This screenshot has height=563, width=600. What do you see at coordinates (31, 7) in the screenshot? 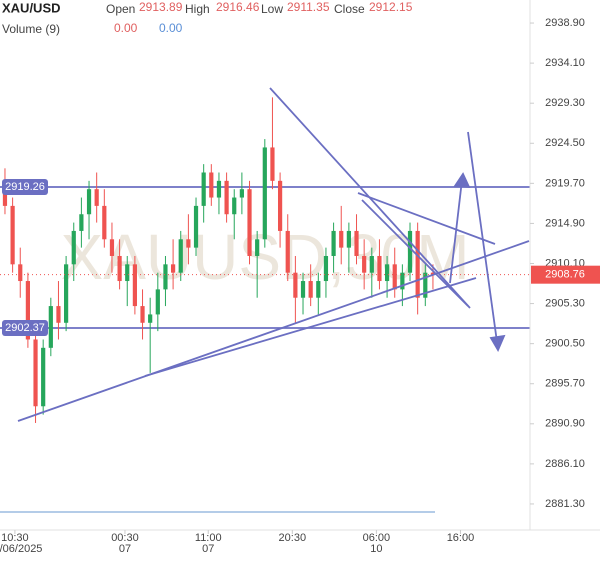
I see `symbol: XAU/USD` at bounding box center [31, 7].